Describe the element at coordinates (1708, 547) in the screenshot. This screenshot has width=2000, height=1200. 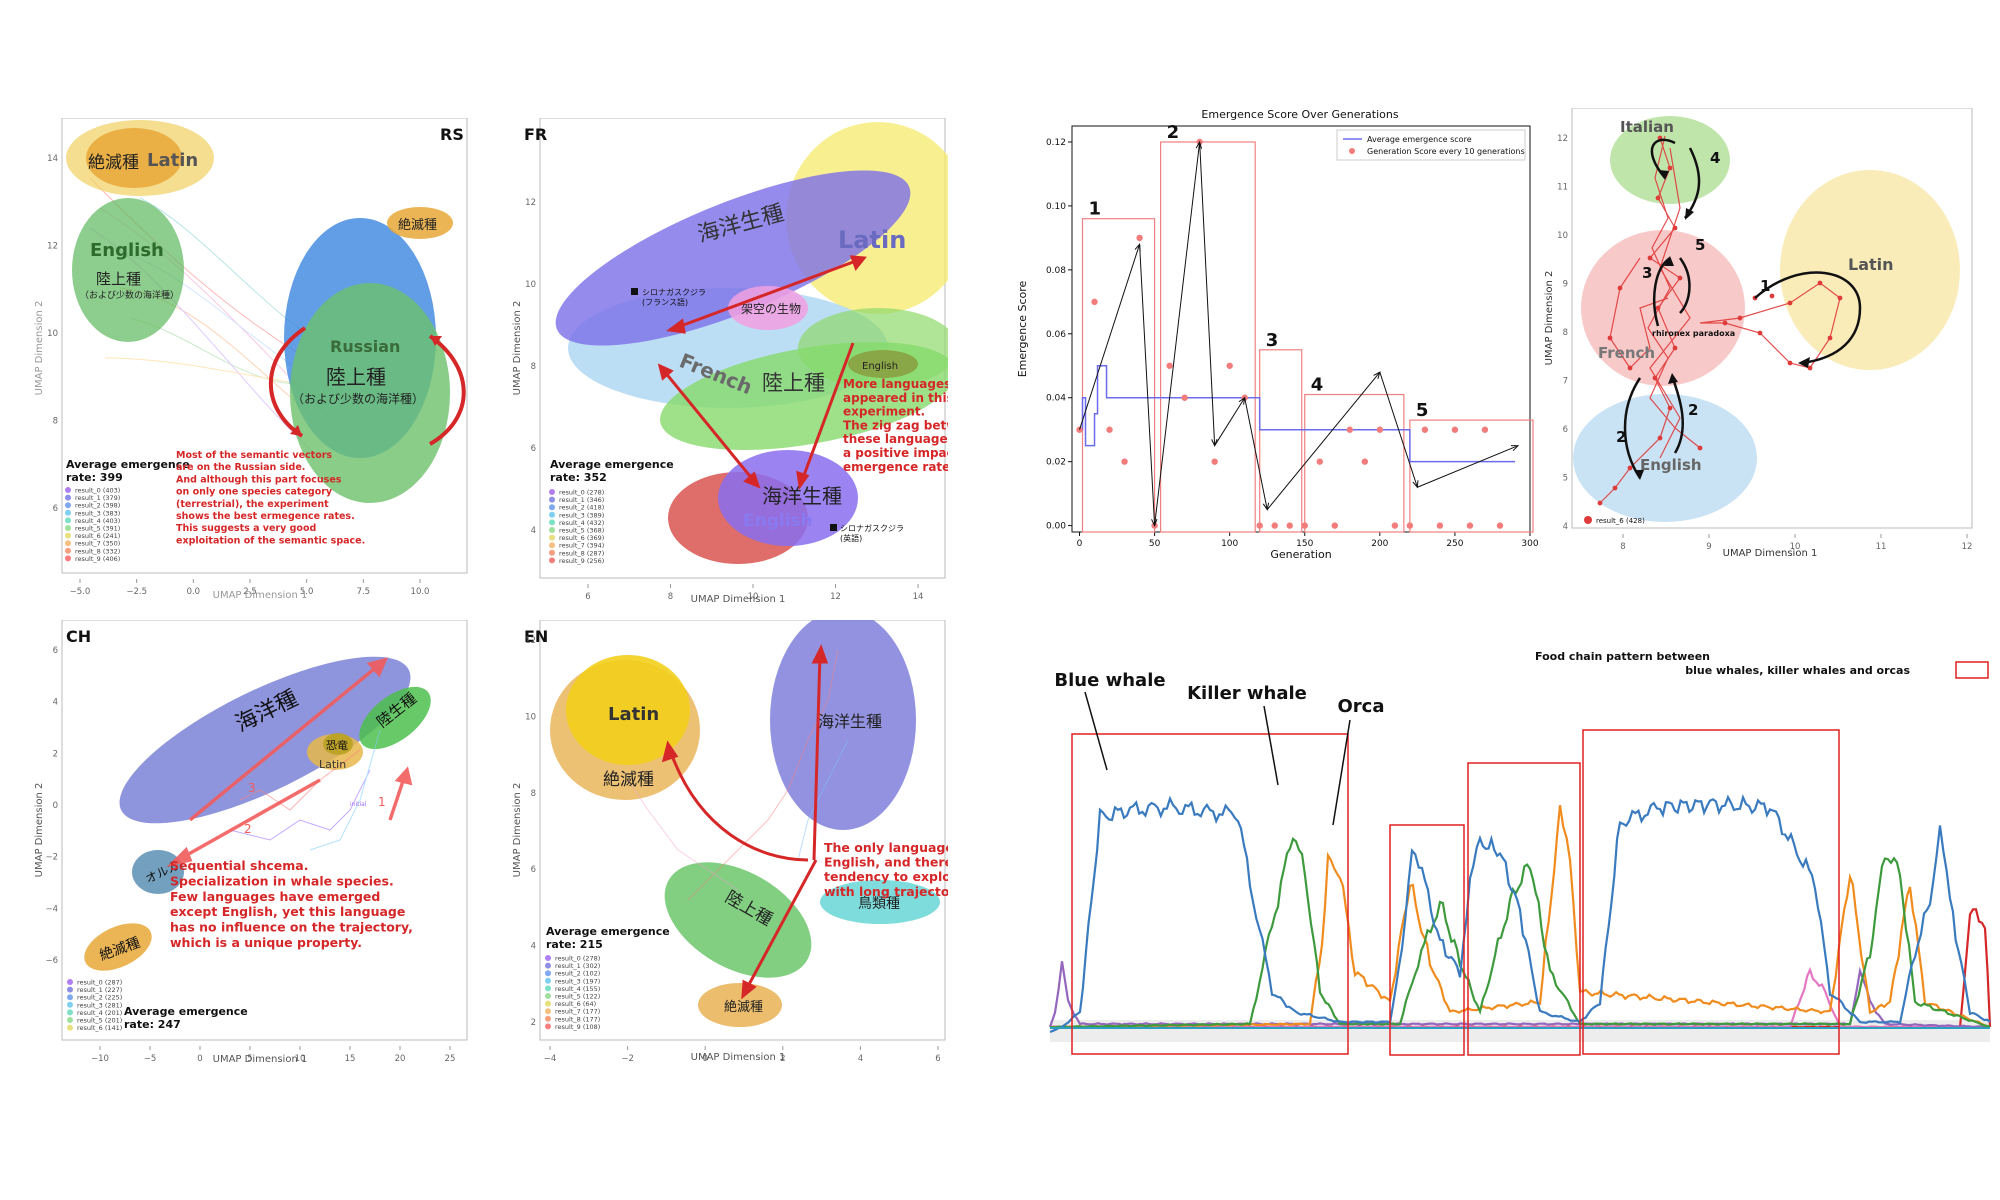
I see `umap4-x-tick-label: 9` at that location.